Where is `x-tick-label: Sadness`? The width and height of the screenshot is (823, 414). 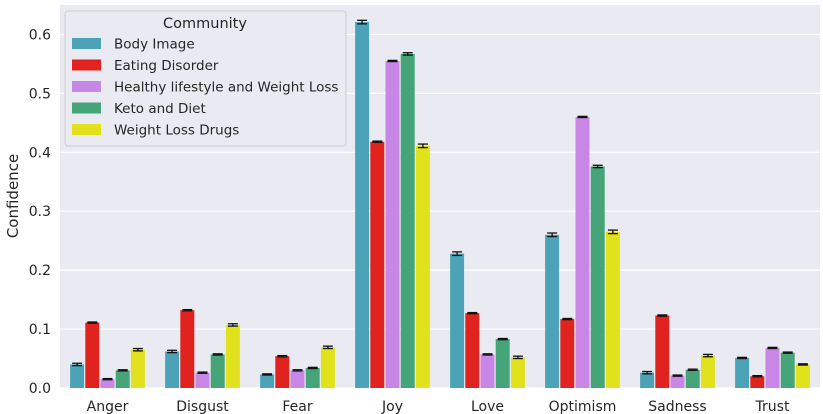 x-tick-label: Sadness is located at coordinates (677, 406).